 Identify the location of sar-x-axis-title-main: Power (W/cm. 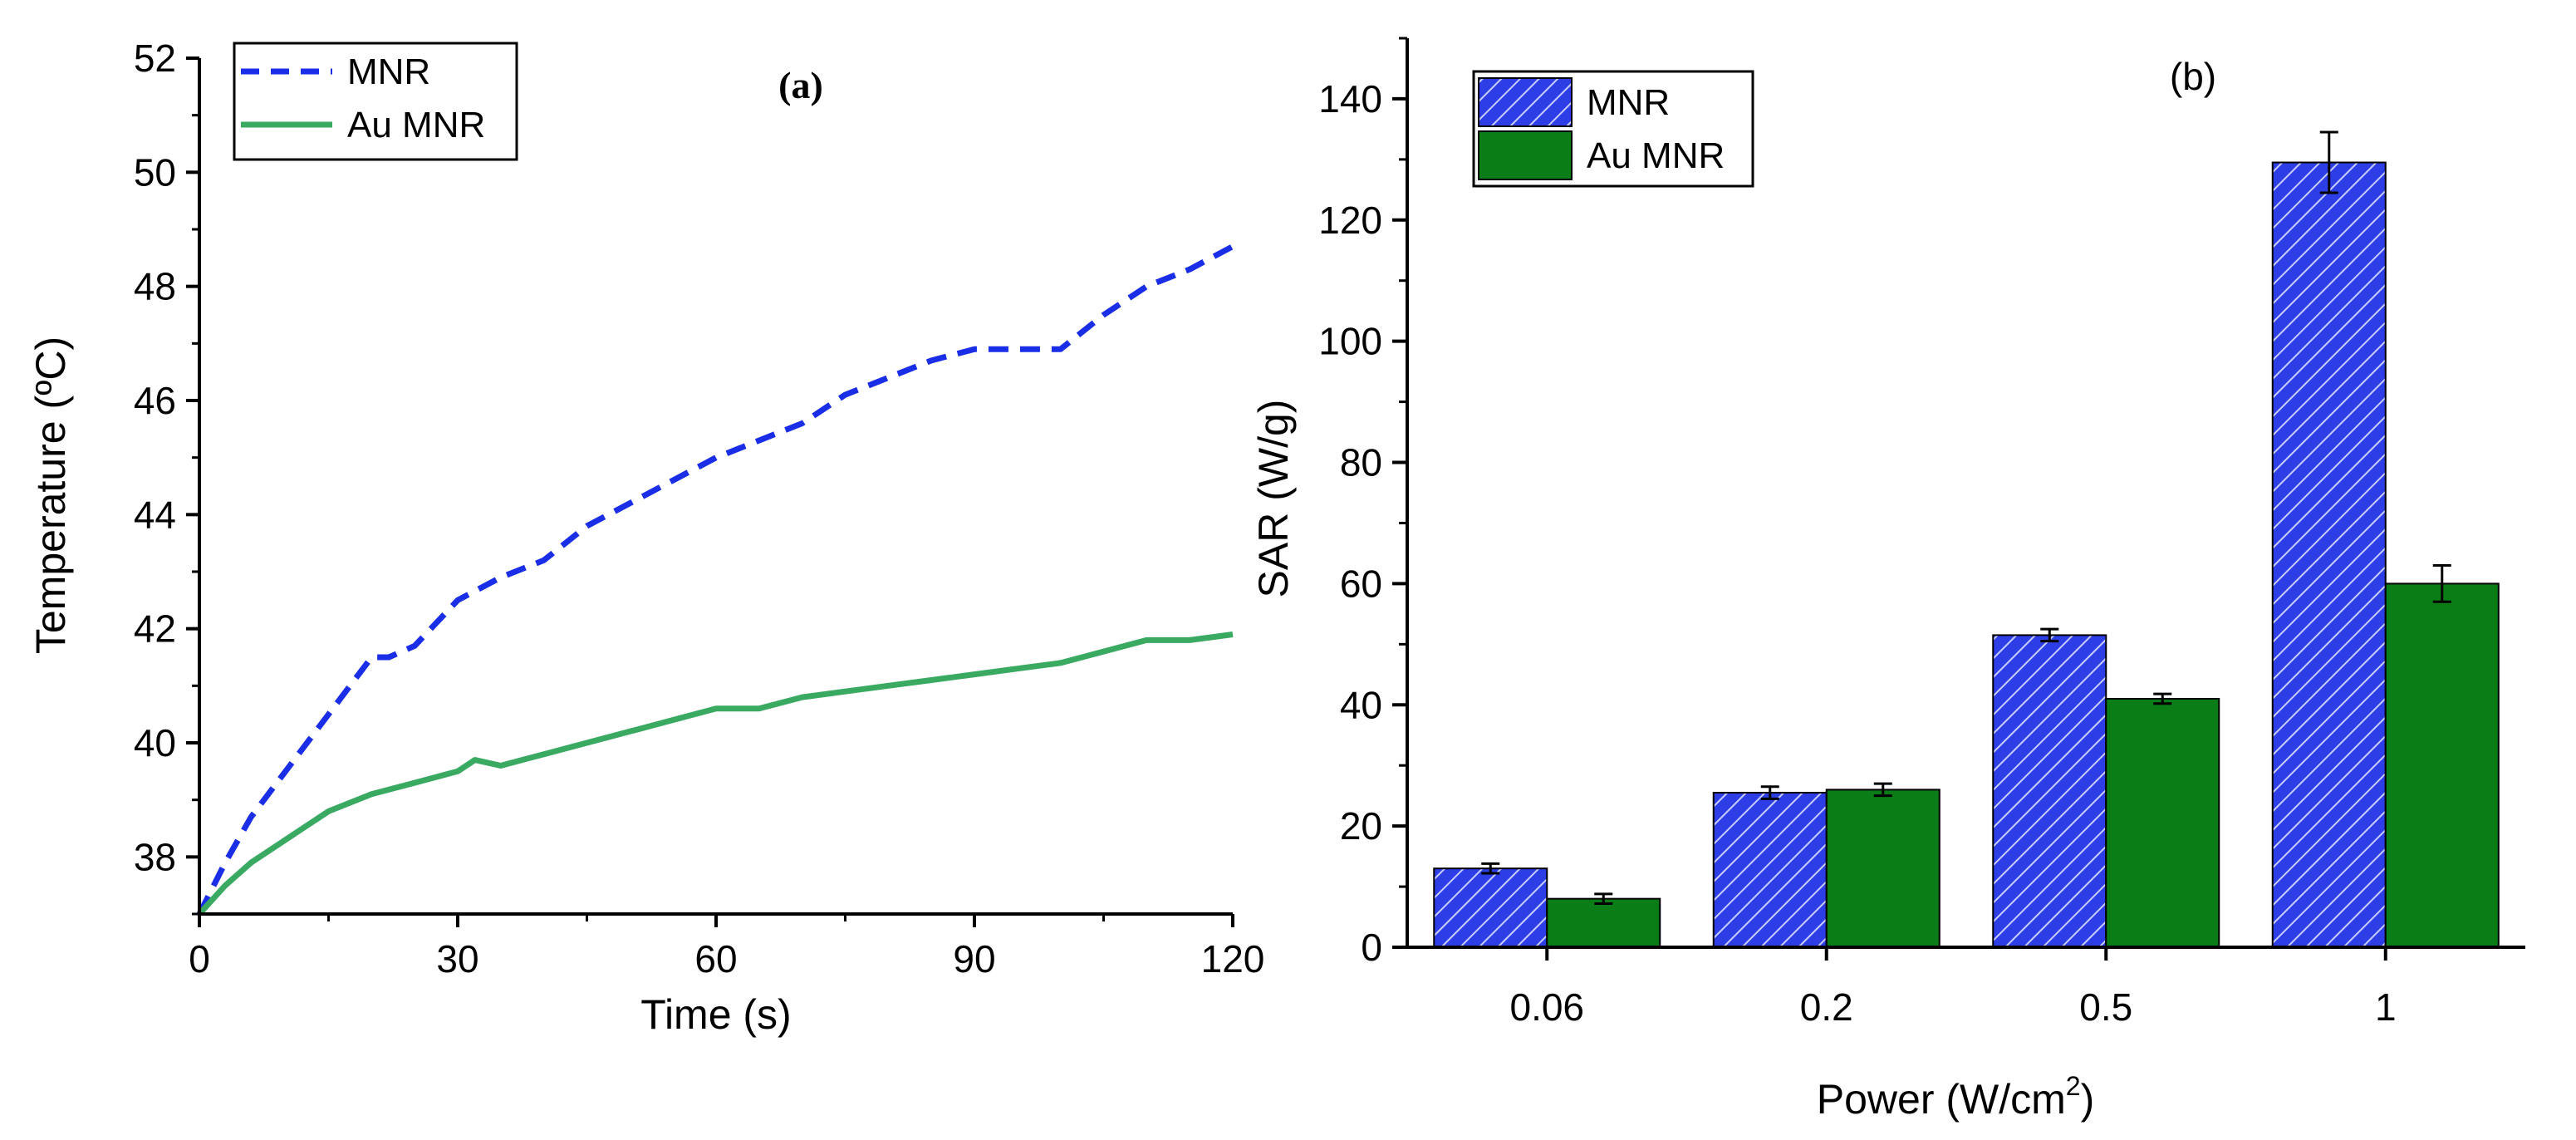
(1941, 1099).